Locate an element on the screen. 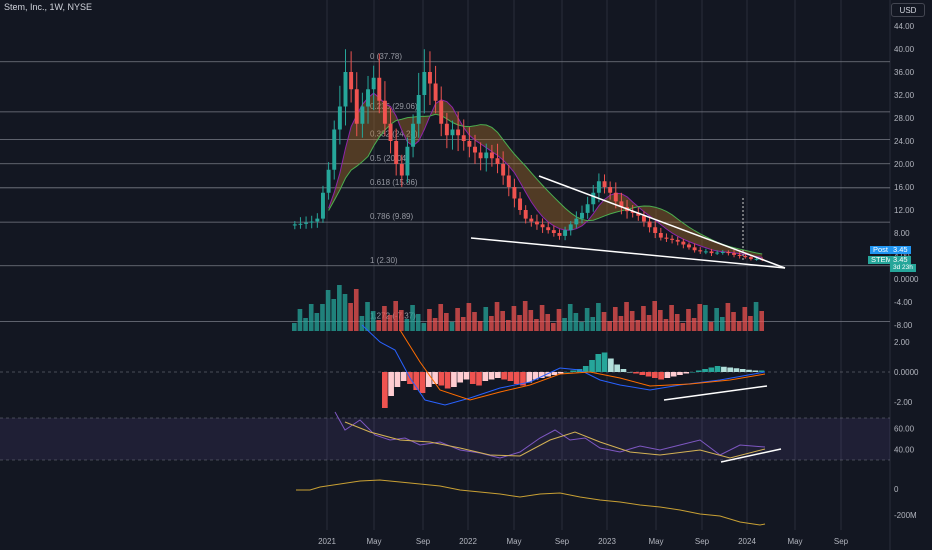  ma-ribbon is located at coordinates (545, 175).